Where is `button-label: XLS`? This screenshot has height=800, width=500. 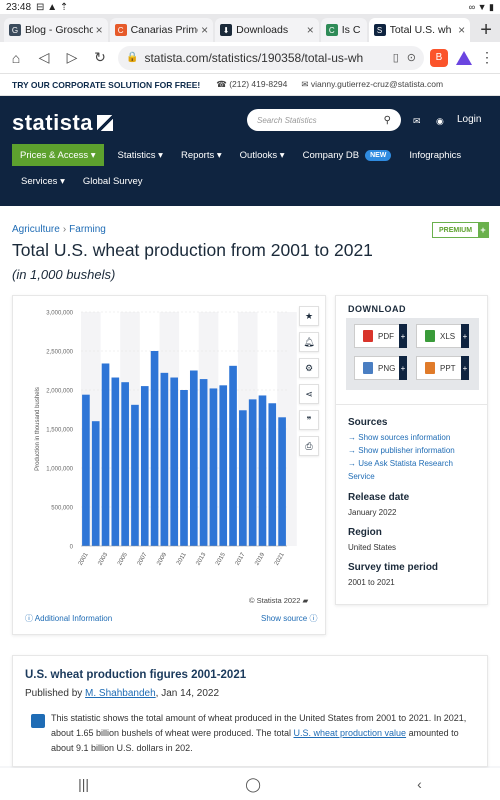
button-label: XLS is located at coordinates (448, 336).